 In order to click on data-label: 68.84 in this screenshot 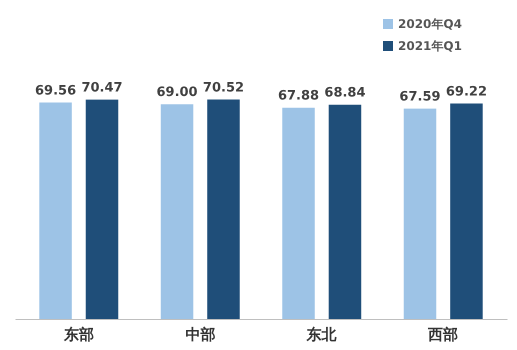, I will do `click(345, 93)`.